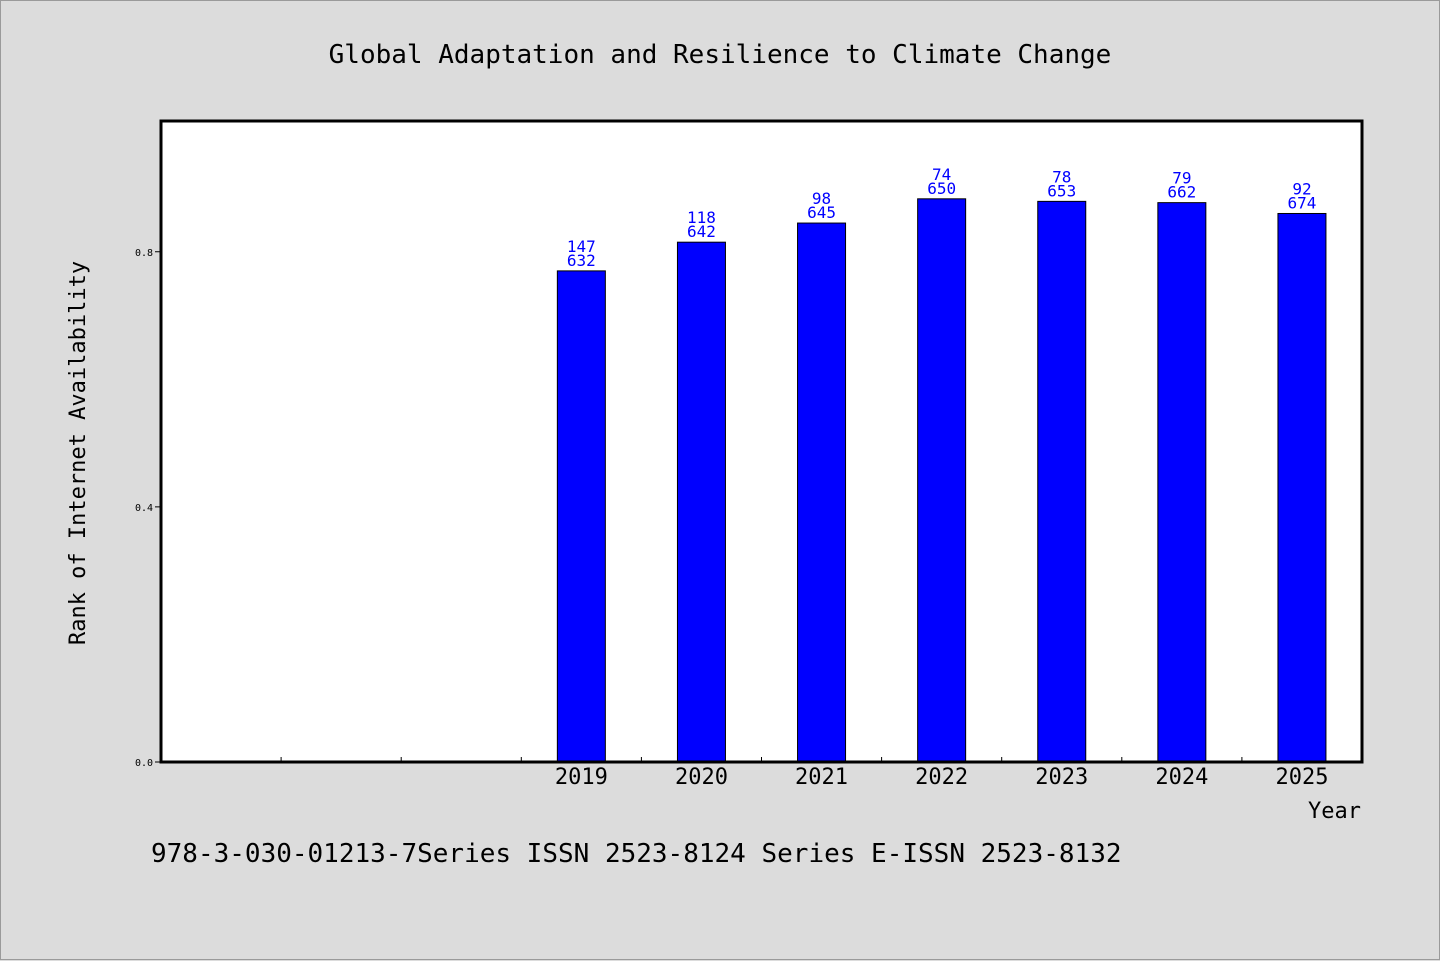 This screenshot has height=961, width=1440. What do you see at coordinates (701, 777) in the screenshot?
I see `x-tick-label-2020: 2020` at bounding box center [701, 777].